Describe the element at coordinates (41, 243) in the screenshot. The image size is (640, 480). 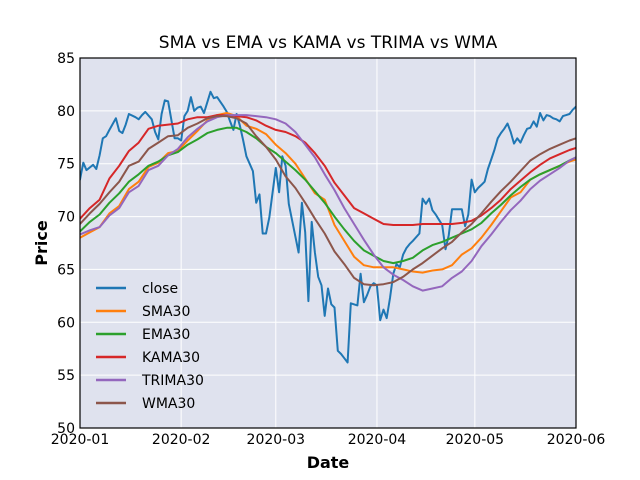
I see `y-axis-label: Price` at that location.